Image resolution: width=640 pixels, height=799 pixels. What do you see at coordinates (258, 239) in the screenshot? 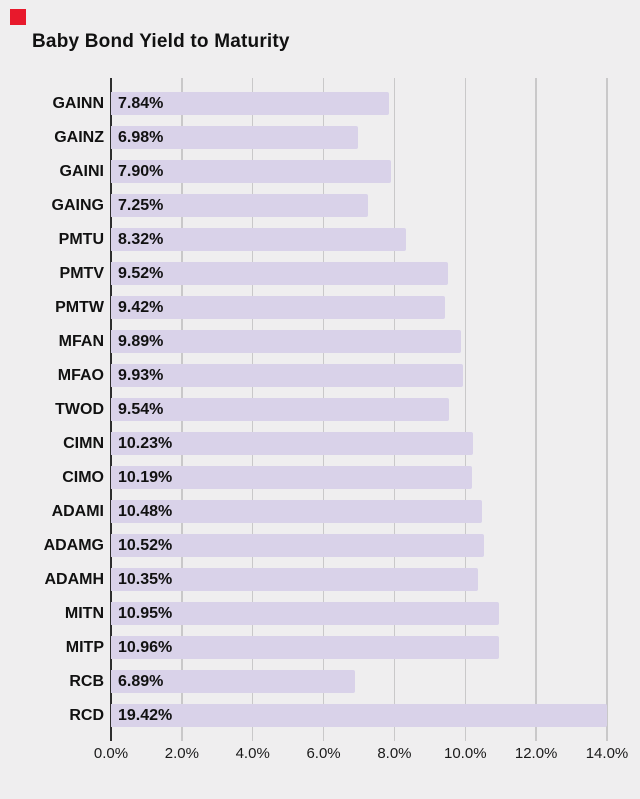
I see `bar: 8.32%` at bounding box center [258, 239].